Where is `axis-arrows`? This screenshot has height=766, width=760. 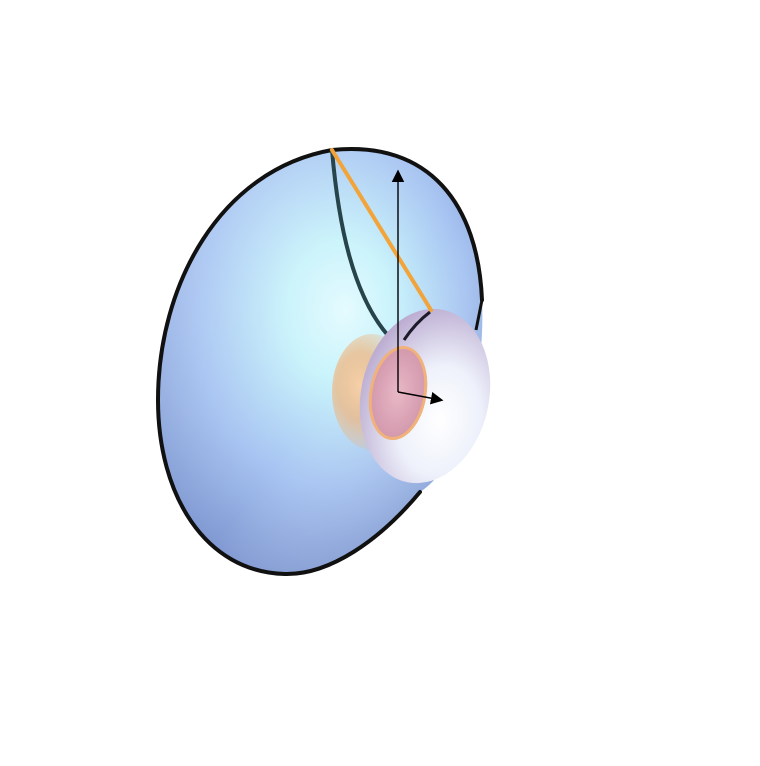
axis-arrows is located at coordinates (417, 287).